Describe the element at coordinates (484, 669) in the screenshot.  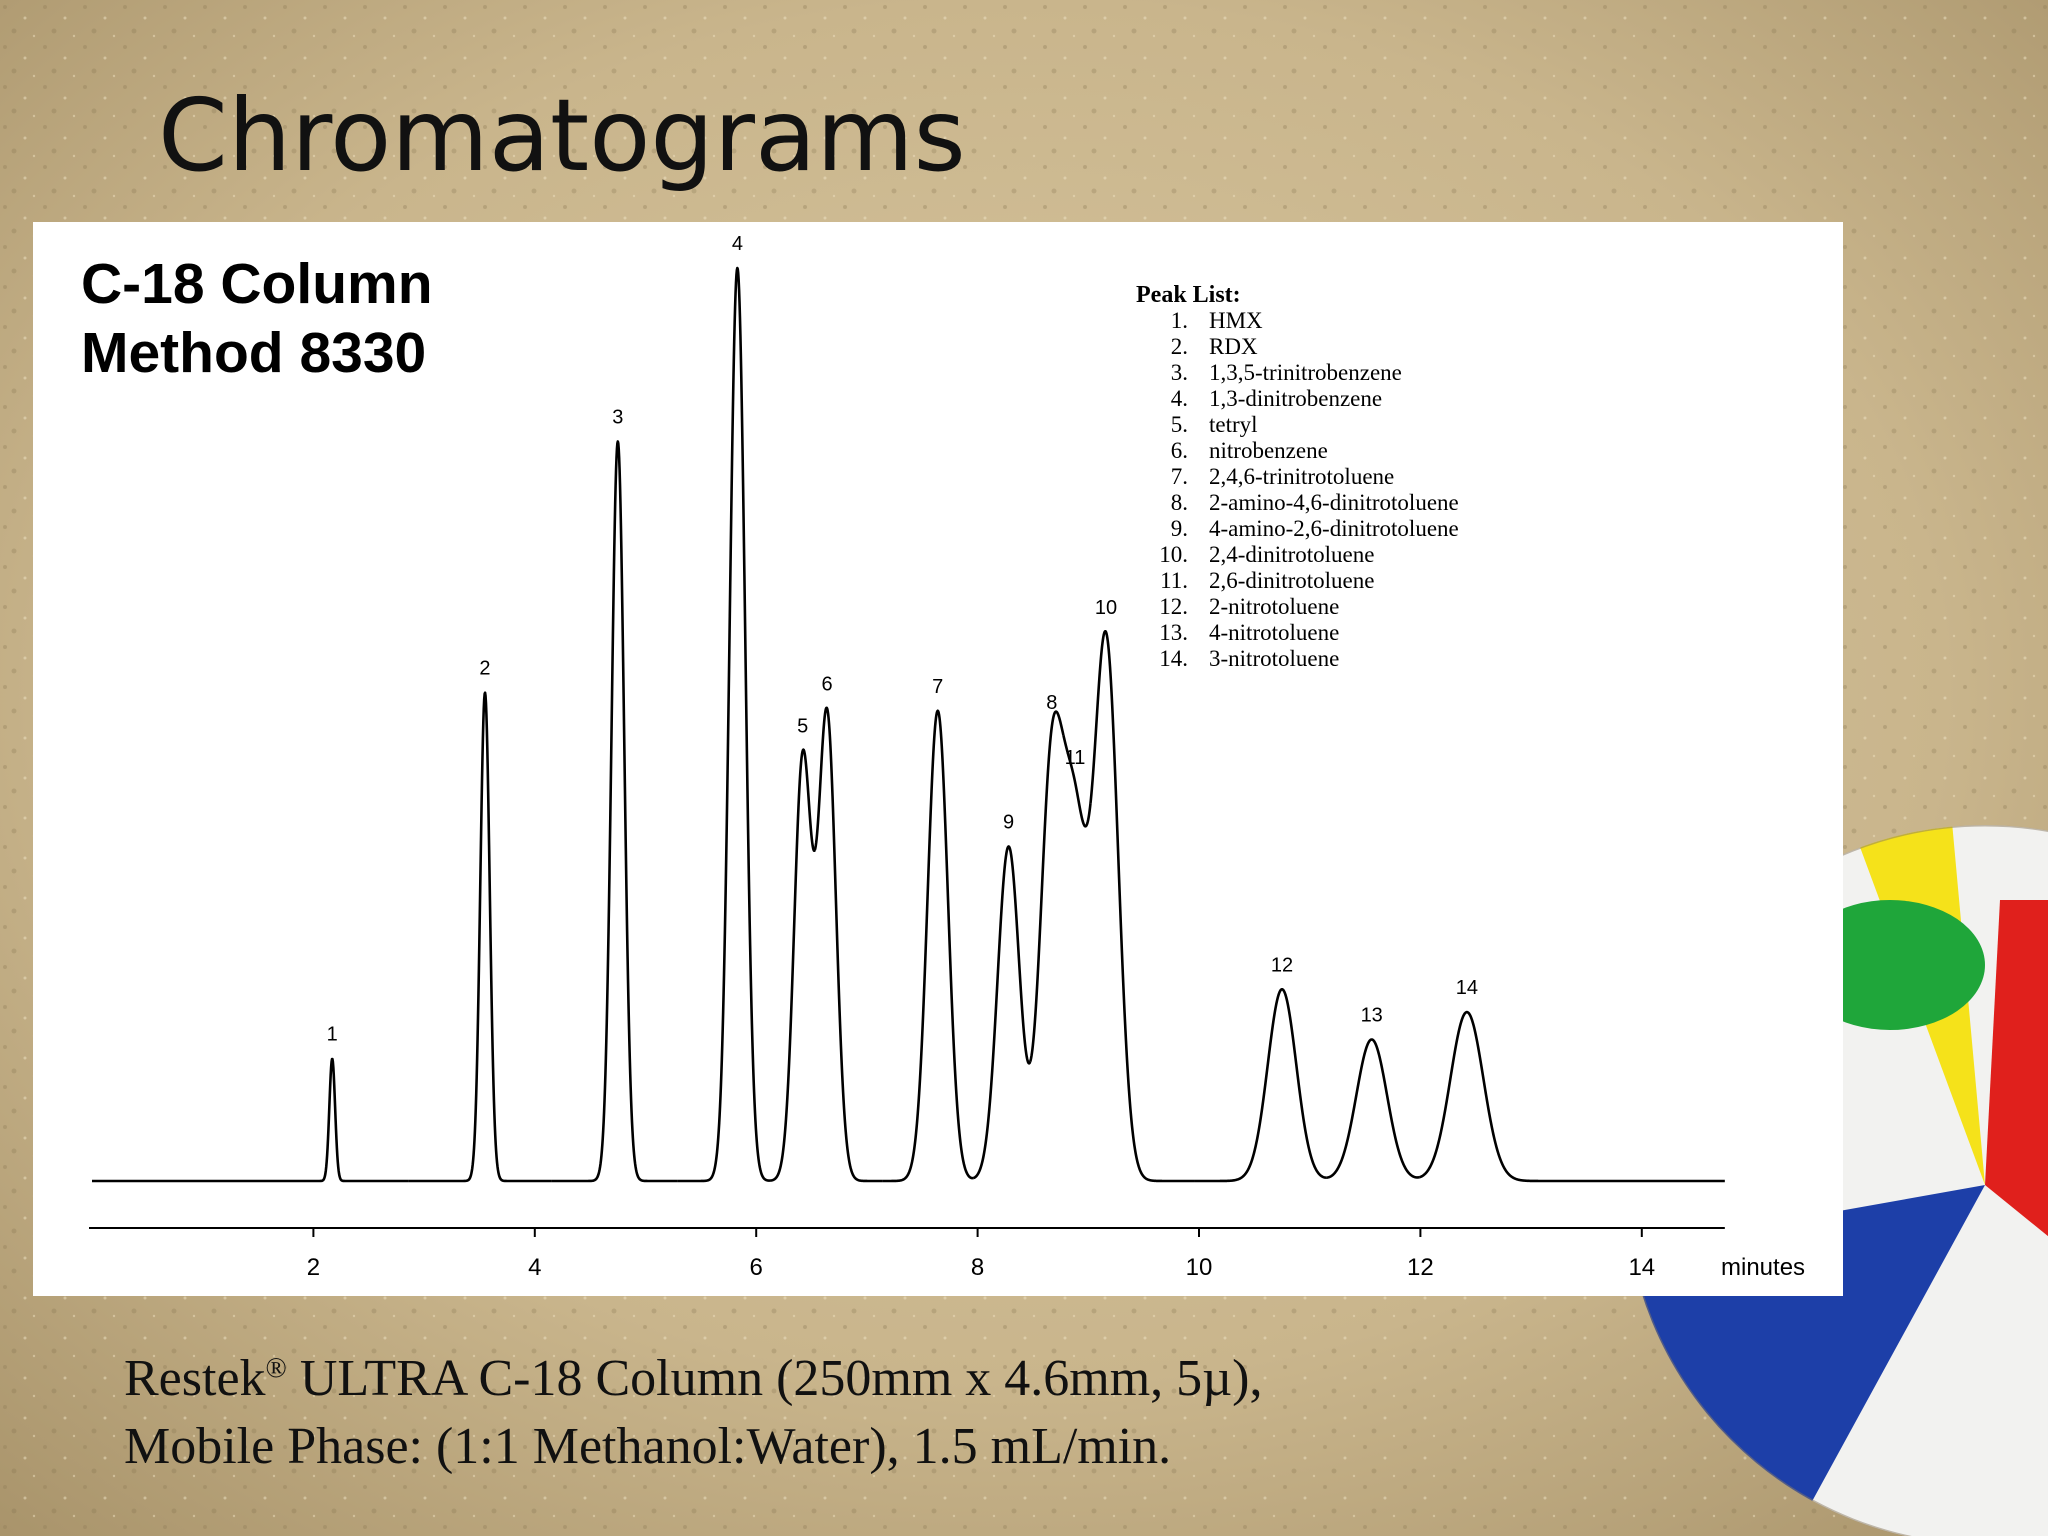
I see `peak-label: 2` at that location.